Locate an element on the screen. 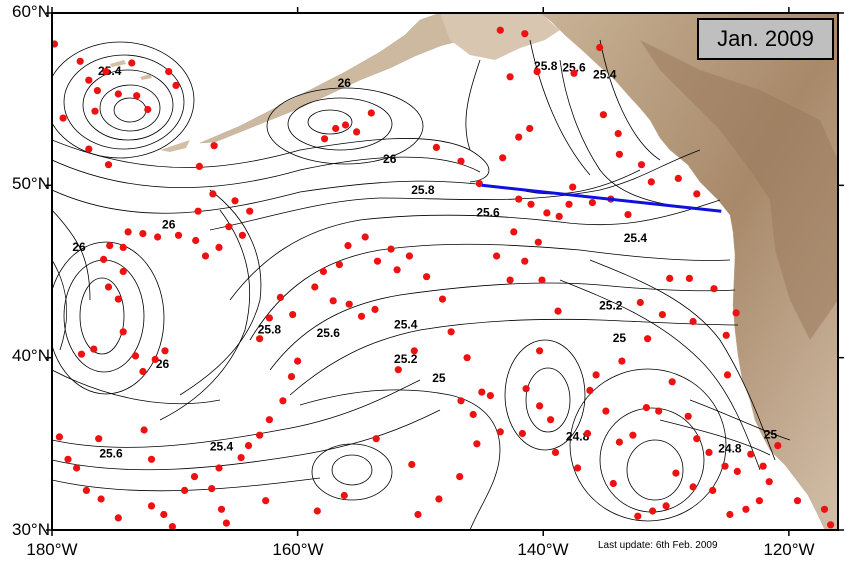 This screenshot has width=849, height=563. last-update-note: Last update: 6th Feb. 2009 is located at coordinates (658, 545).